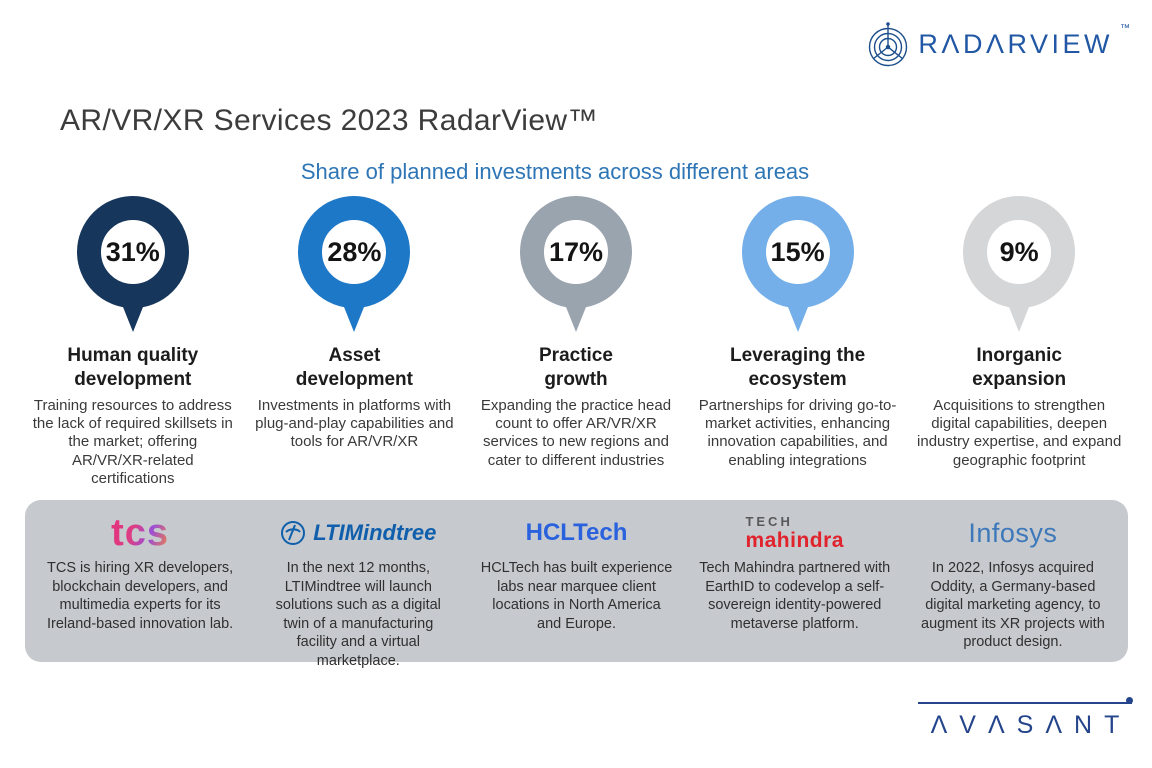 This screenshot has width=1152, height=768. I want to click on area-percent: 17%, so click(575, 251).